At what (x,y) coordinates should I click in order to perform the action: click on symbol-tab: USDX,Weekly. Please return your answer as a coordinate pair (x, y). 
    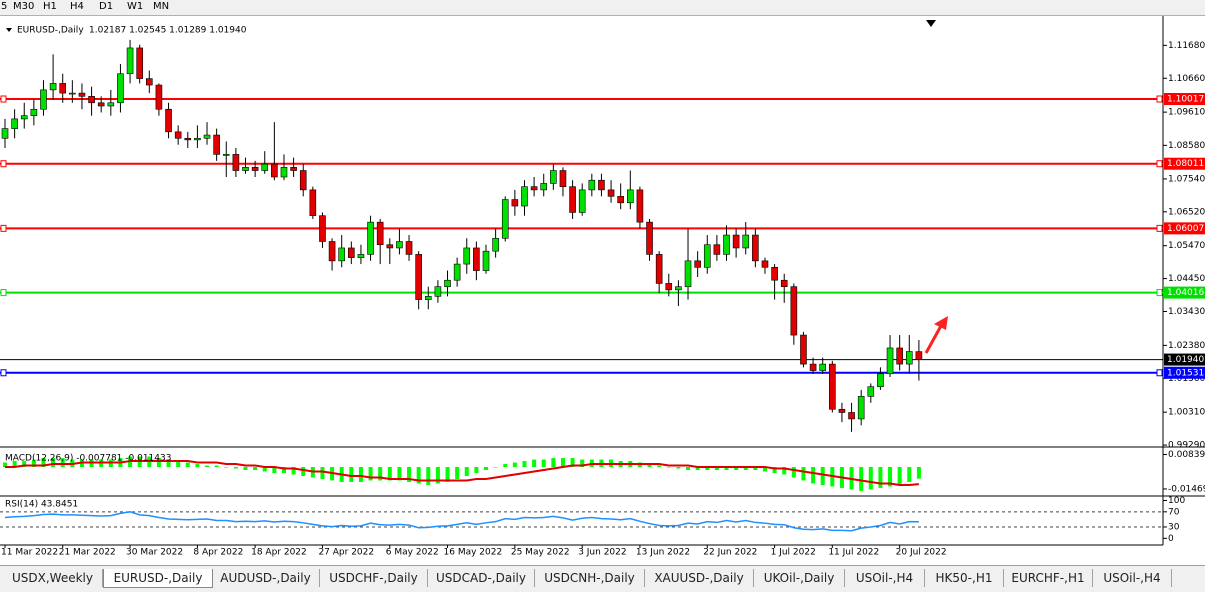
    Looking at the image, I should click on (53, 578).